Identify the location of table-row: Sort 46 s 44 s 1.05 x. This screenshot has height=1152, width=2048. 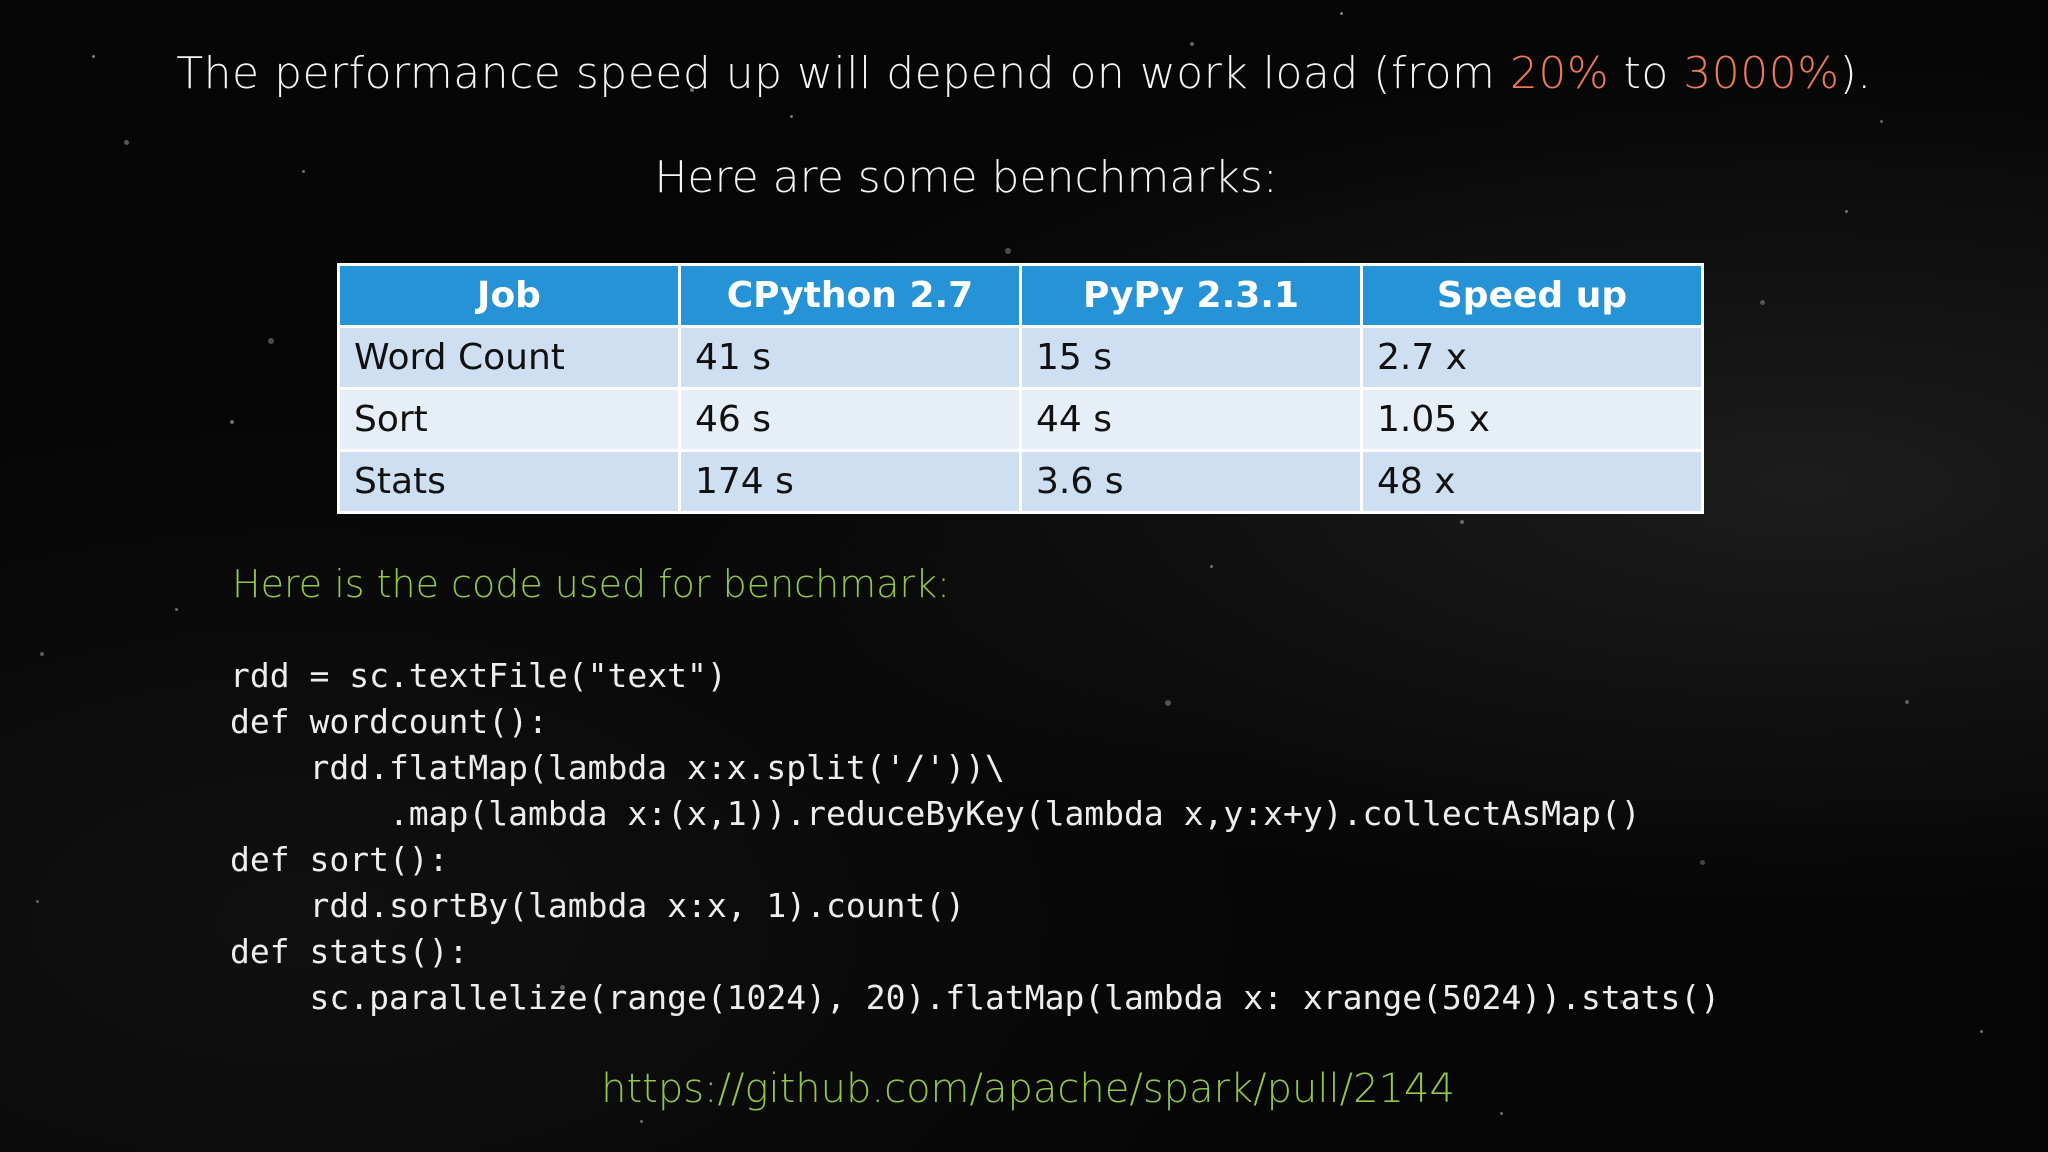
(1020, 419).